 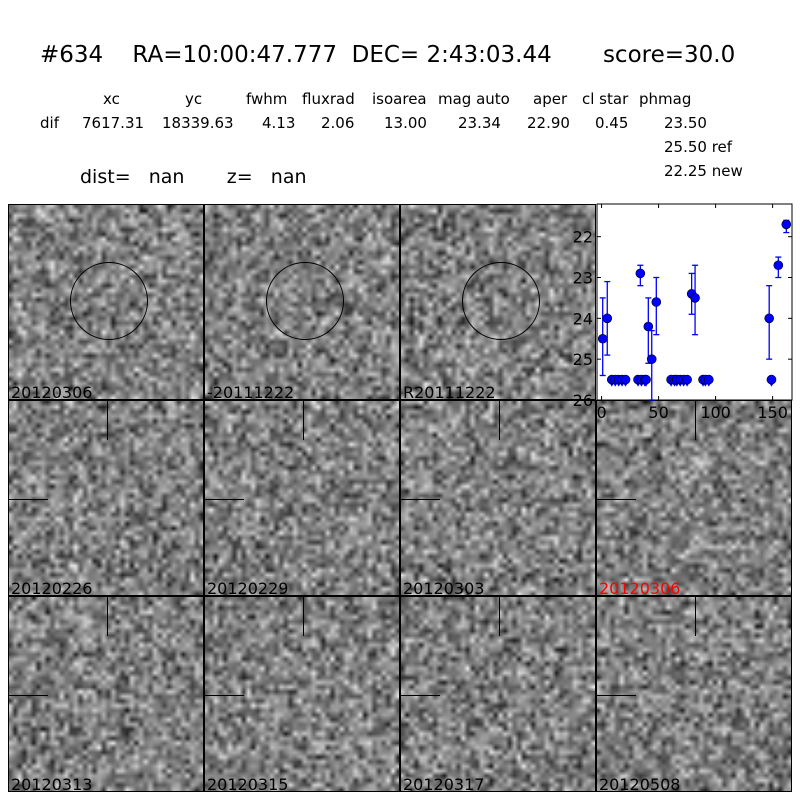 What do you see at coordinates (583, 400) in the screenshot?
I see `y-tick-label: 26` at bounding box center [583, 400].